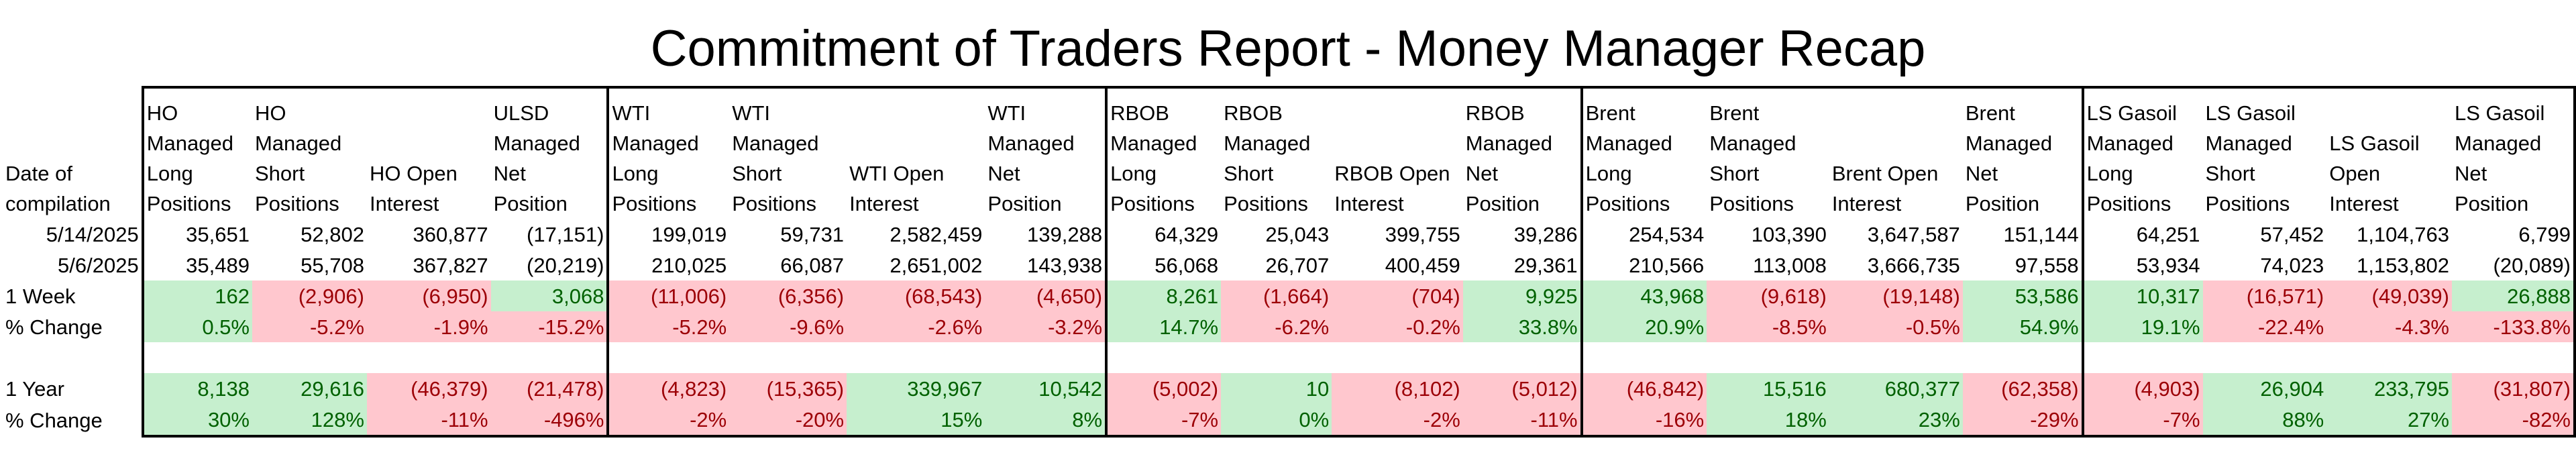  What do you see at coordinates (413, 173) in the screenshot?
I see `header-line: HO Open` at bounding box center [413, 173].